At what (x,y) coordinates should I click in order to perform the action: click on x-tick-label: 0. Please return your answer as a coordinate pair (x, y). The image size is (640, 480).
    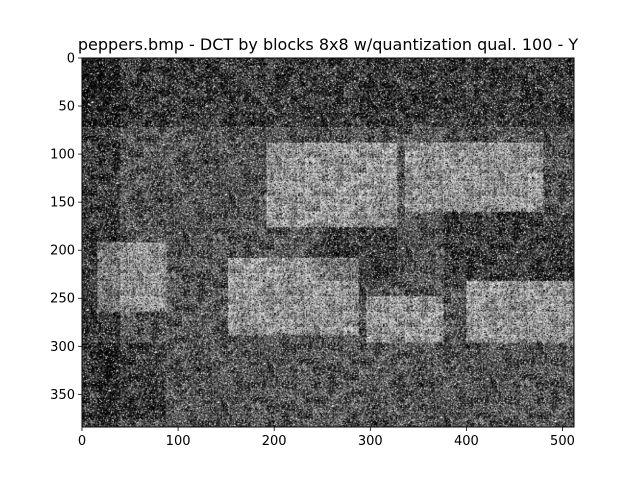
    Looking at the image, I should click on (82, 441).